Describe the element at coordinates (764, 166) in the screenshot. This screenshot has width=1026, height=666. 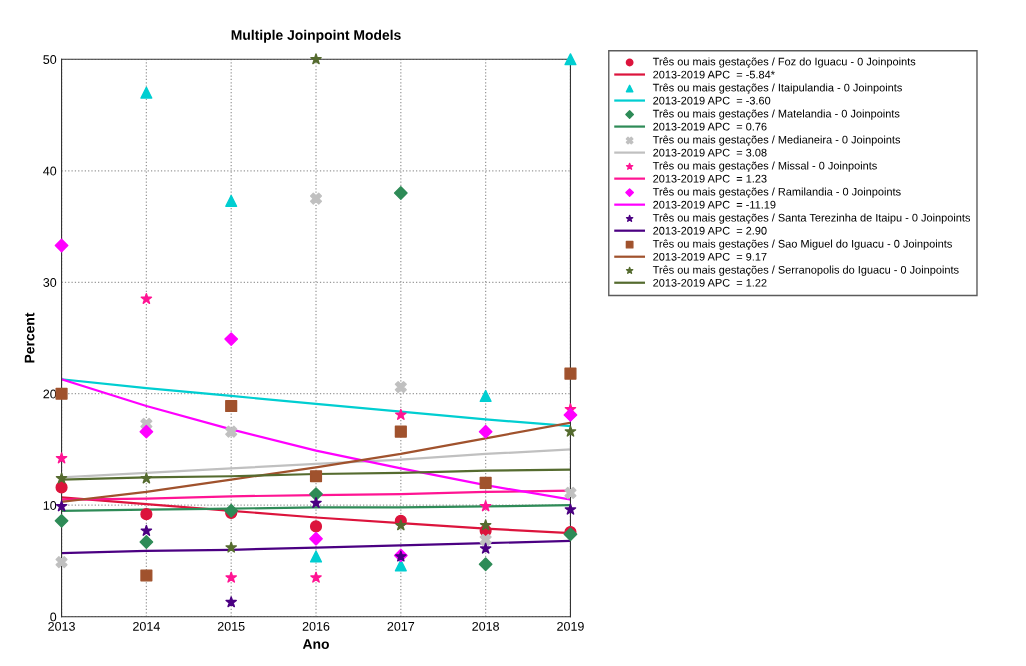
I see `legend-label: Três ou mais gestações / Missal - 0 Joinpoints` at that location.